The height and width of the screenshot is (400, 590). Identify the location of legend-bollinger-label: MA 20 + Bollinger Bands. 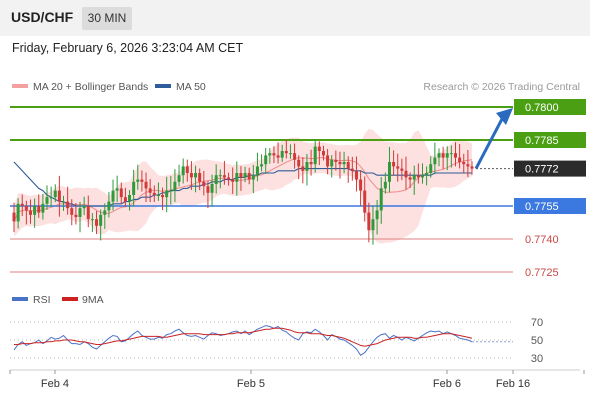
(90, 87).